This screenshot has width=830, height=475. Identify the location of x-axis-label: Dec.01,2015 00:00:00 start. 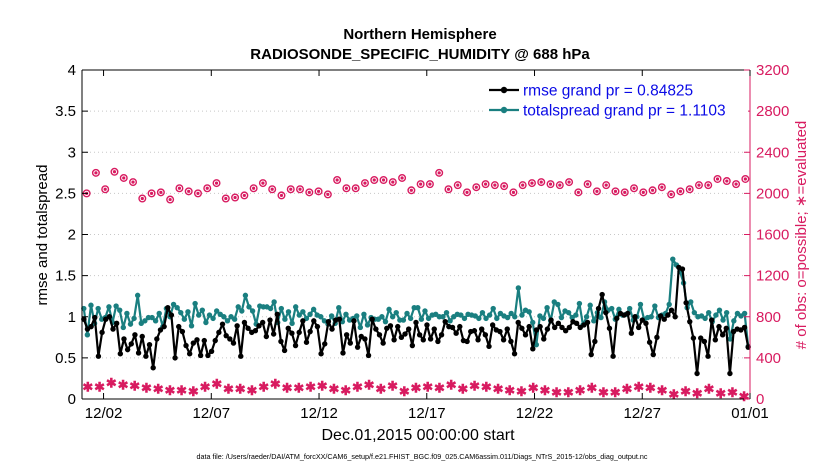
(418, 435).